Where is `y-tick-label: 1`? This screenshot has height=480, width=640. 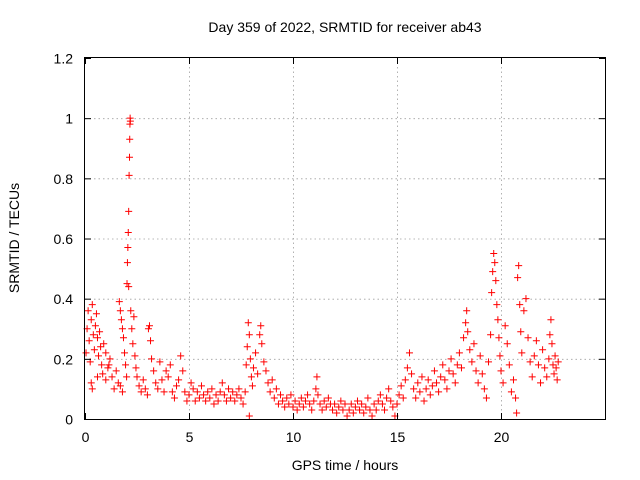 y-tick-label: 1 is located at coordinates (69, 119).